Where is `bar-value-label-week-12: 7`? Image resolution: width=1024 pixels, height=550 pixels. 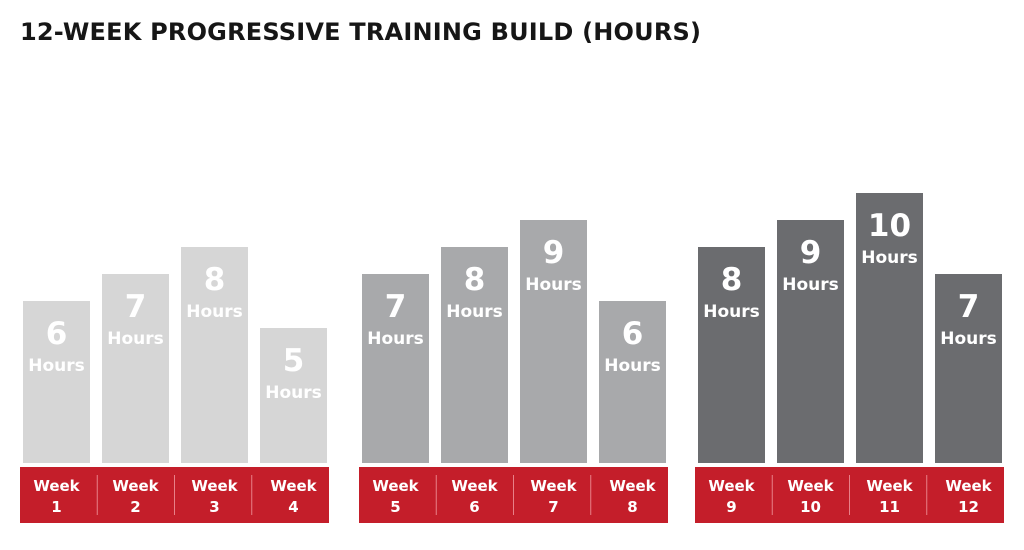 bar-value-label-week-12: 7 is located at coordinates (969, 307).